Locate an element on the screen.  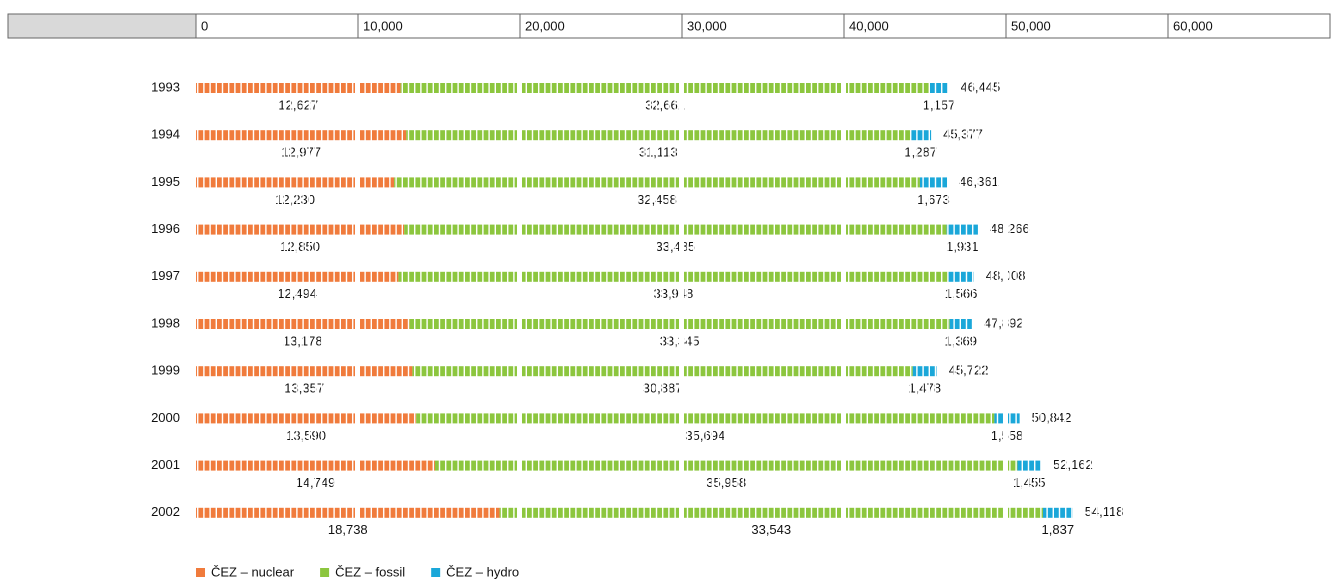
header-blank is located at coordinates (102, 26).